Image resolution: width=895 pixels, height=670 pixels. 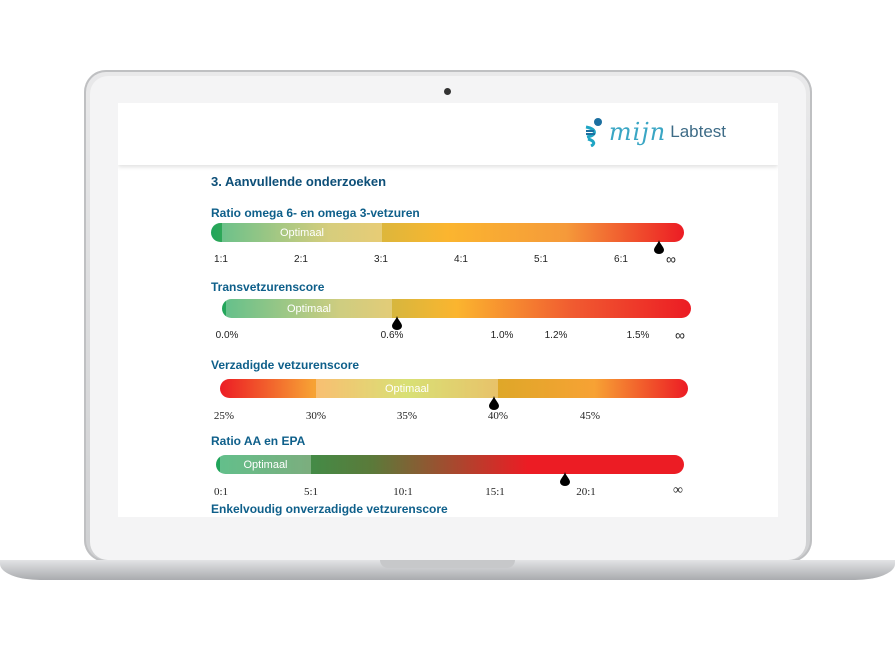 I want to click on tick-label: 15:1, so click(x=495, y=492).